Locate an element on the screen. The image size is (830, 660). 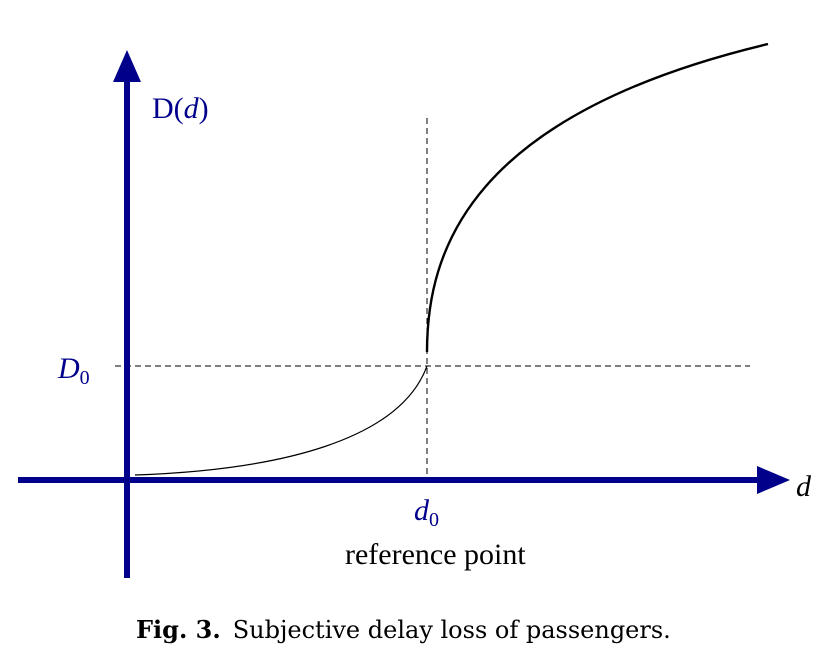
d0-label-base: d is located at coordinates (422, 510).